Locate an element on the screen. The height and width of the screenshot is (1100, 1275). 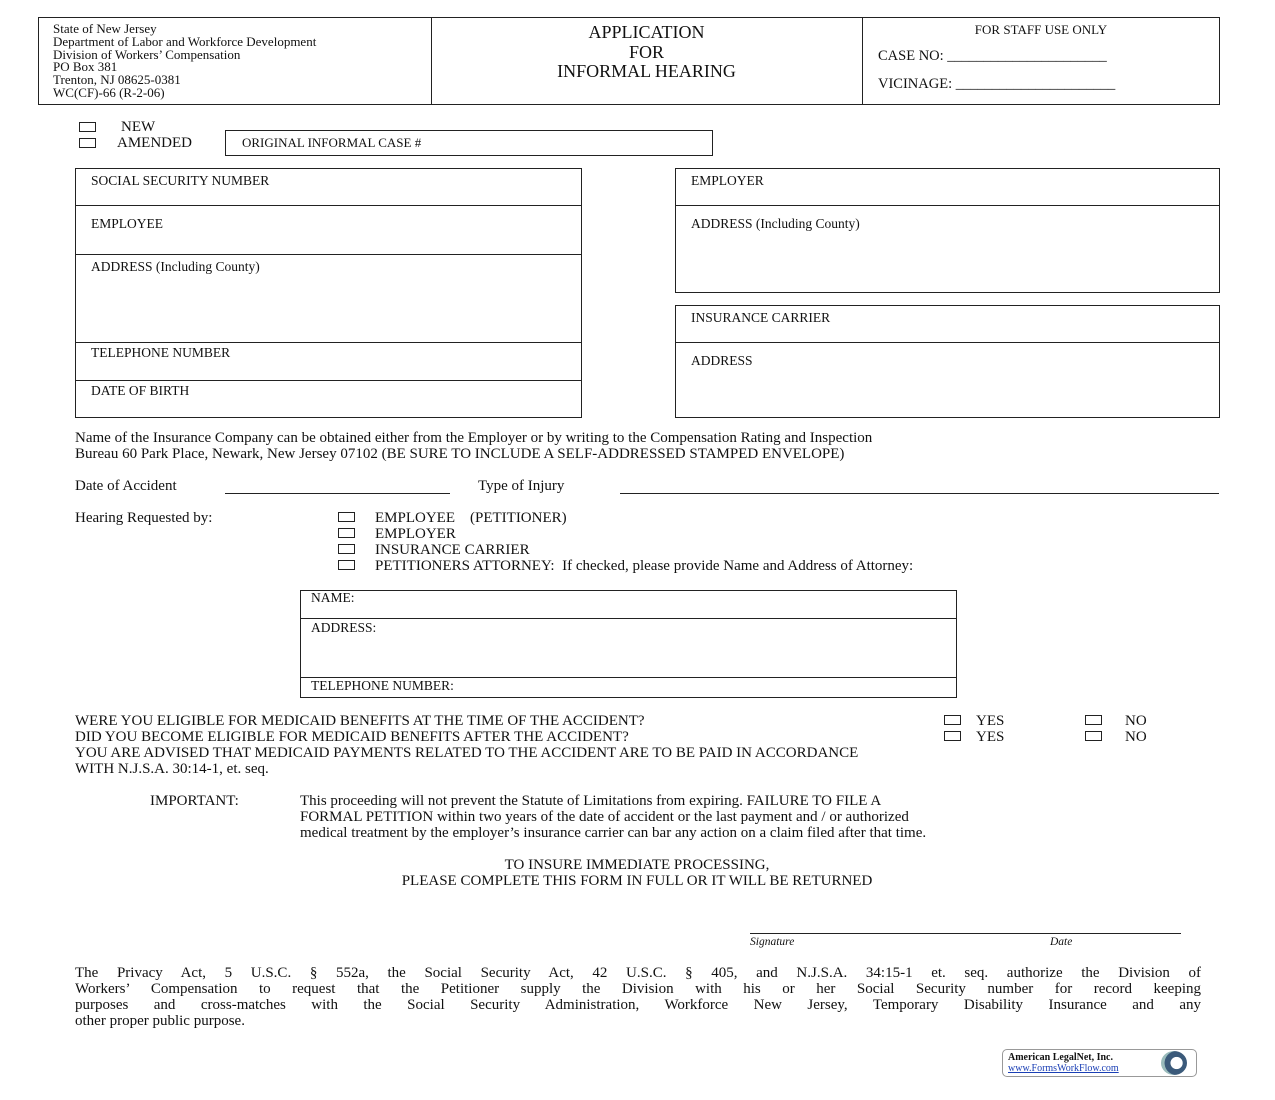
dob-label: DATE OF BIRTH is located at coordinates (140, 390).